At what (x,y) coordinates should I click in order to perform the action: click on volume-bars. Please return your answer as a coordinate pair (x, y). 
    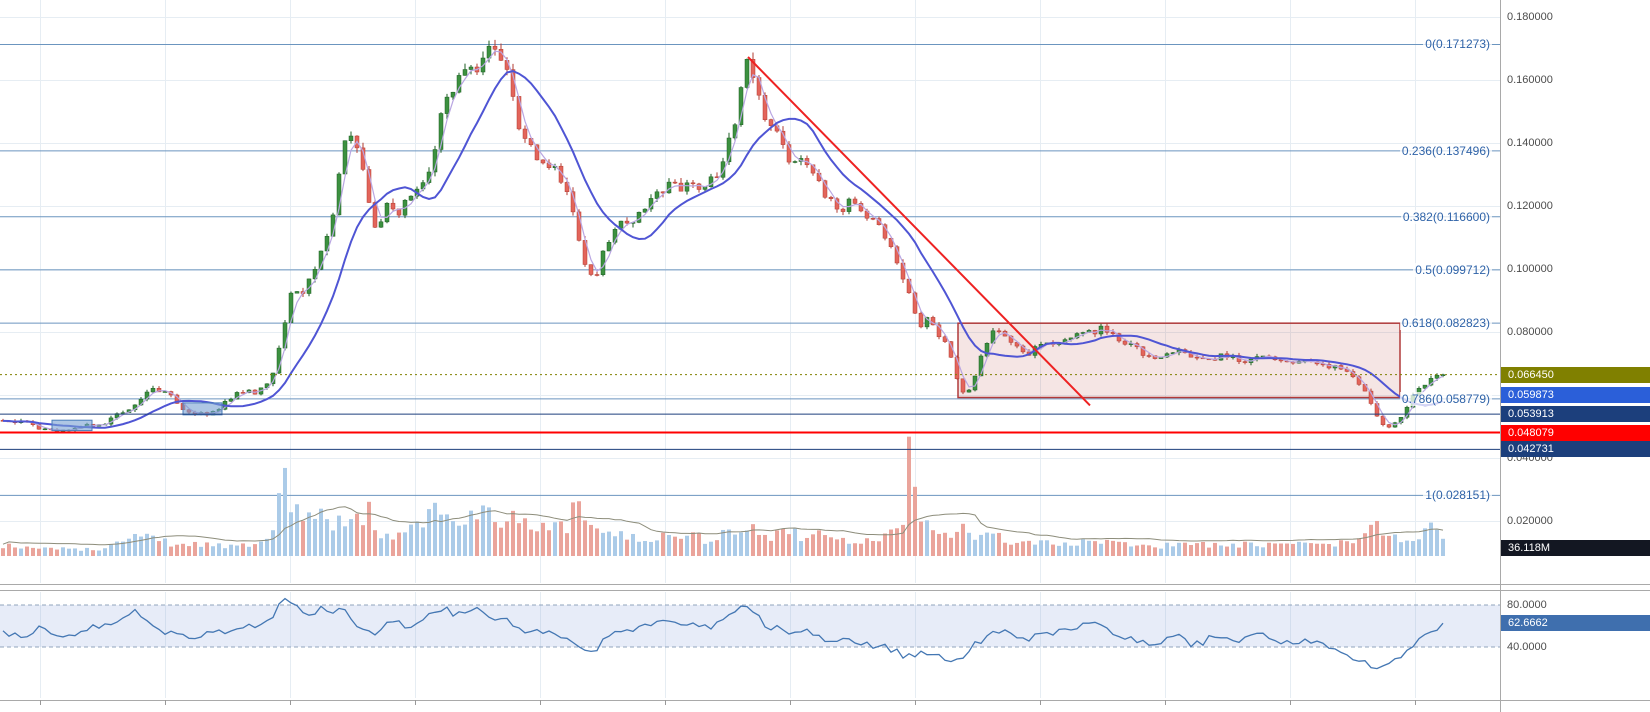
    Looking at the image, I should click on (723, 496).